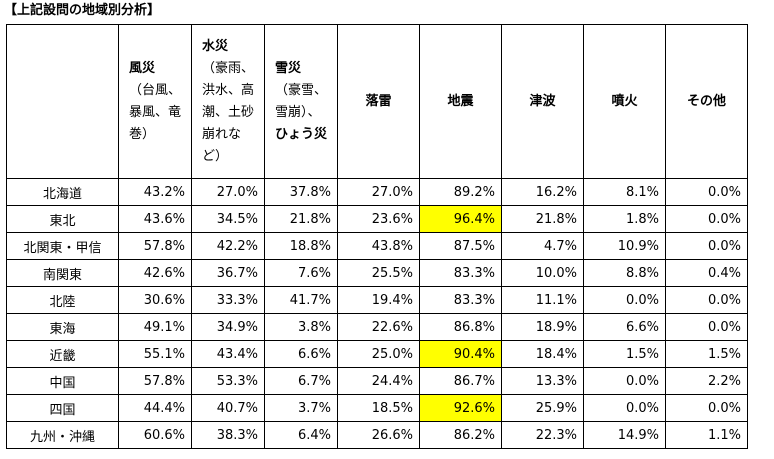 This screenshot has width=774, height=459. Describe the element at coordinates (301, 219) in the screenshot. I see `value-cell: 21.8%` at that location.